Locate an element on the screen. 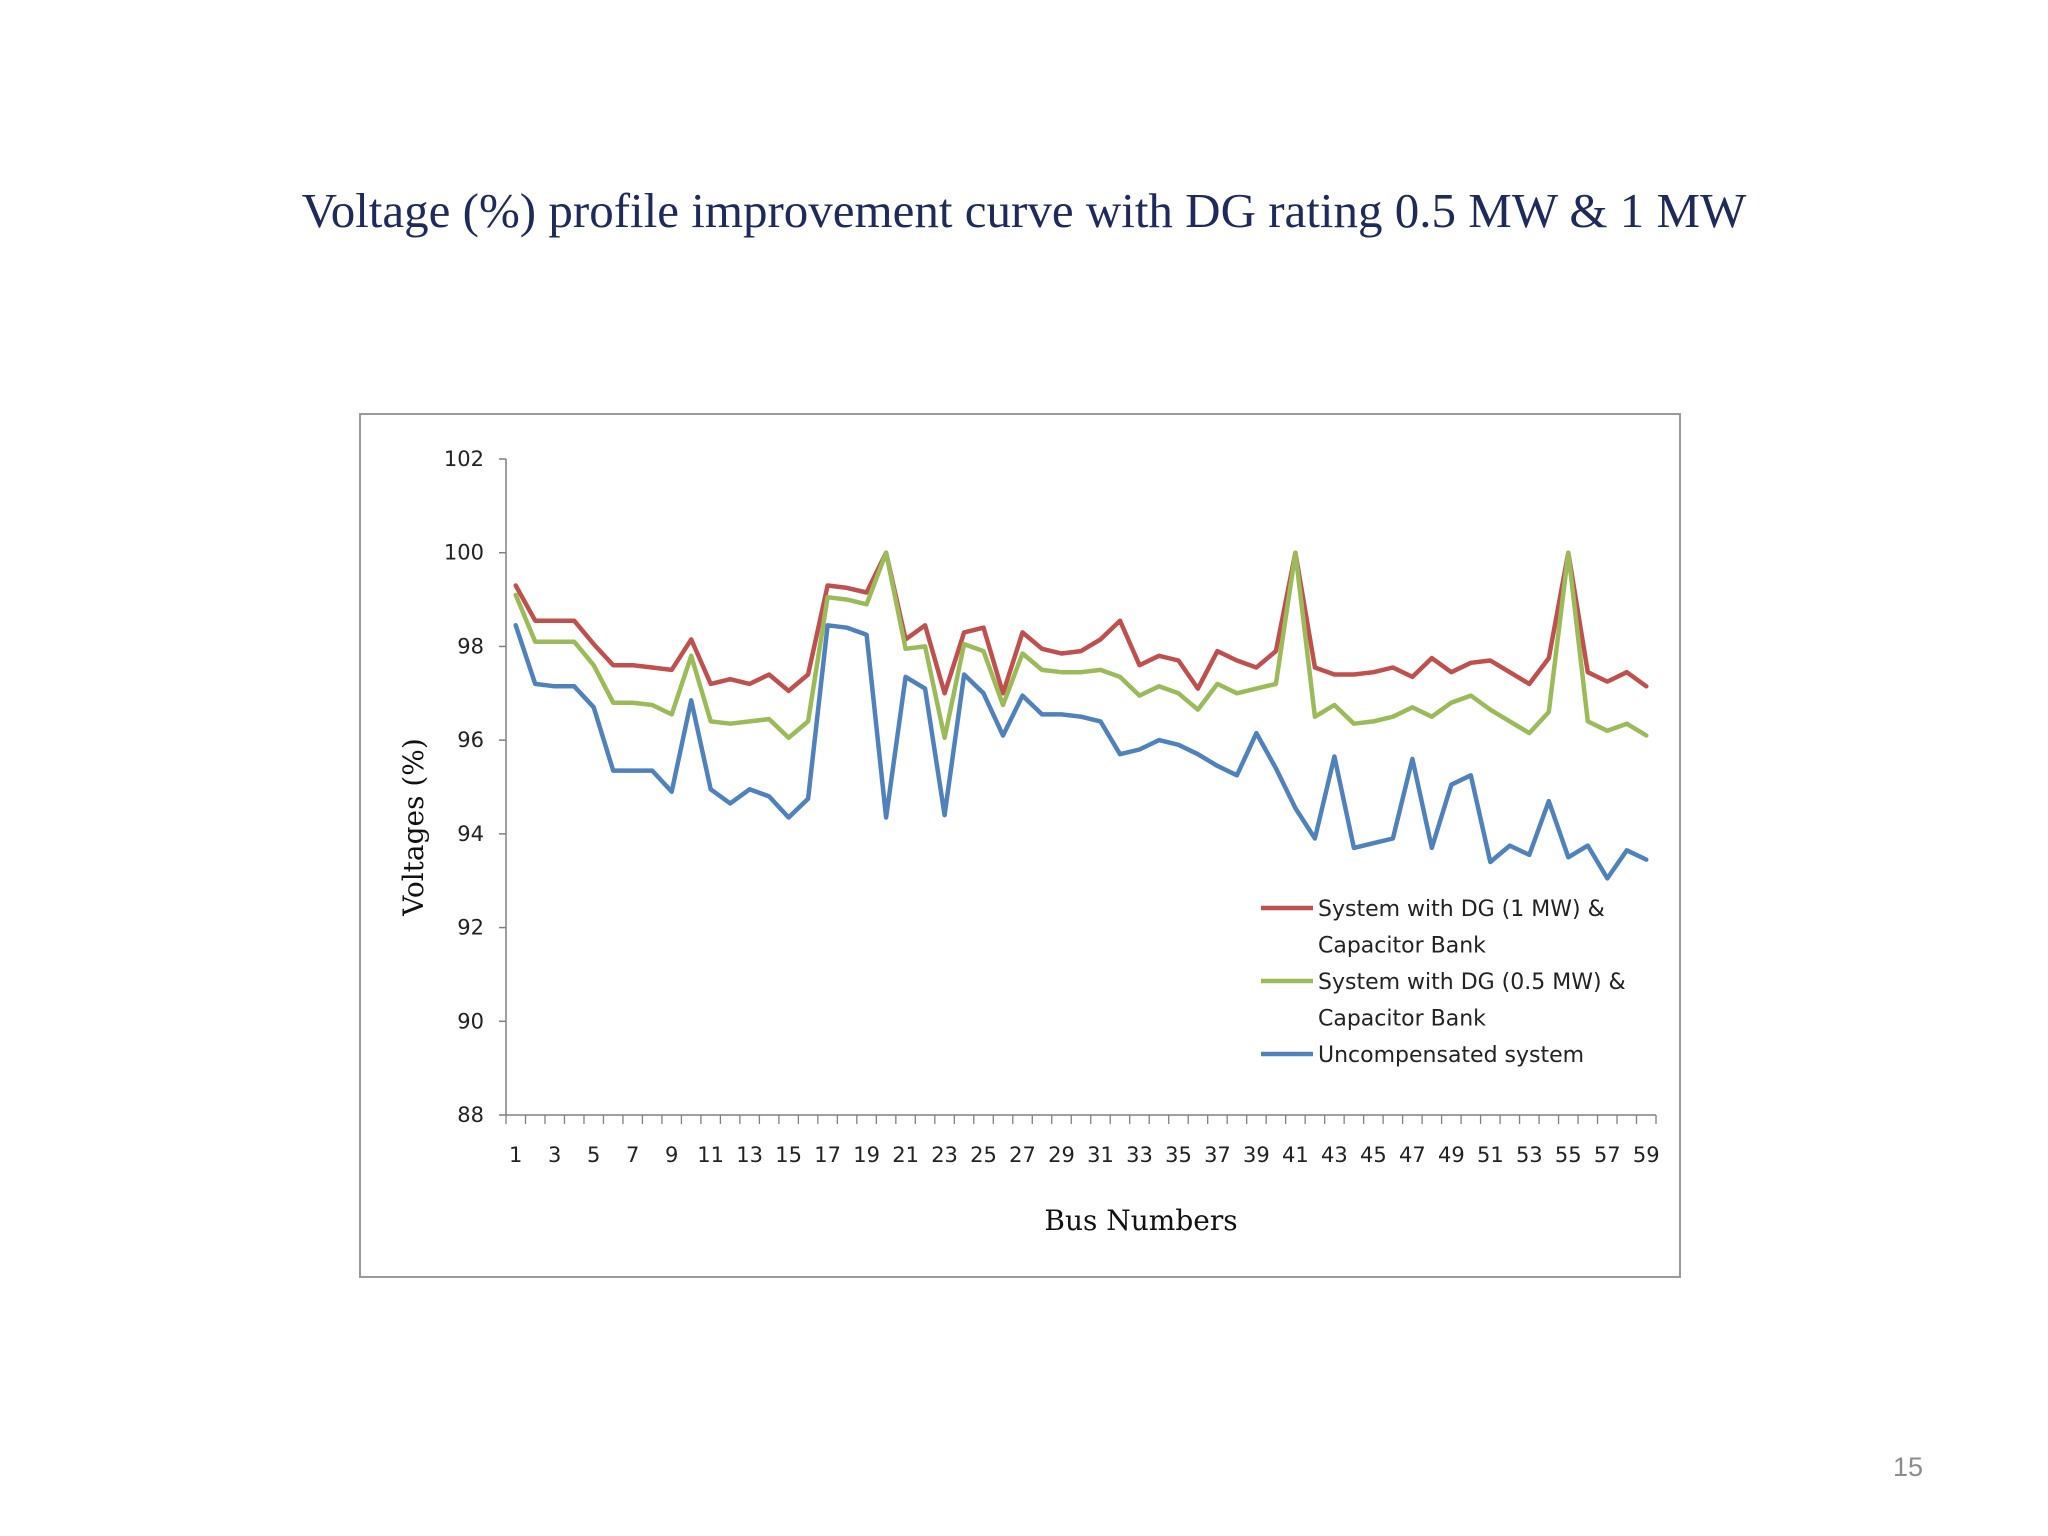  x-tick-label: 27 is located at coordinates (1022, 1155).